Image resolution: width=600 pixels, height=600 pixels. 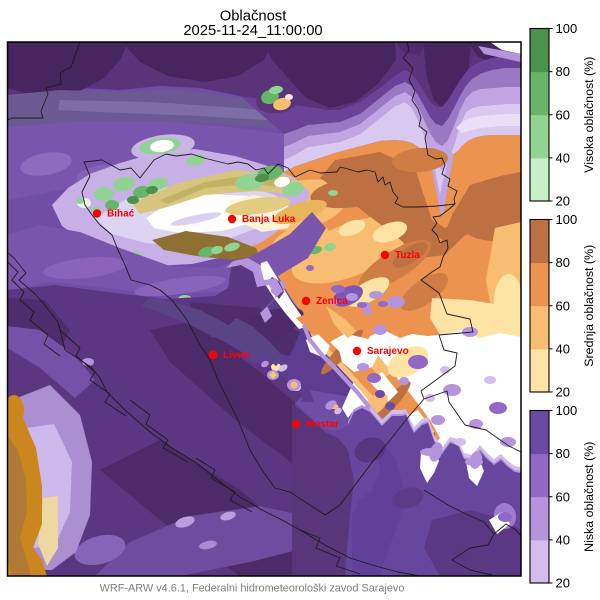 I want to click on svg-text: Sarajevo, so click(x=388, y=351).